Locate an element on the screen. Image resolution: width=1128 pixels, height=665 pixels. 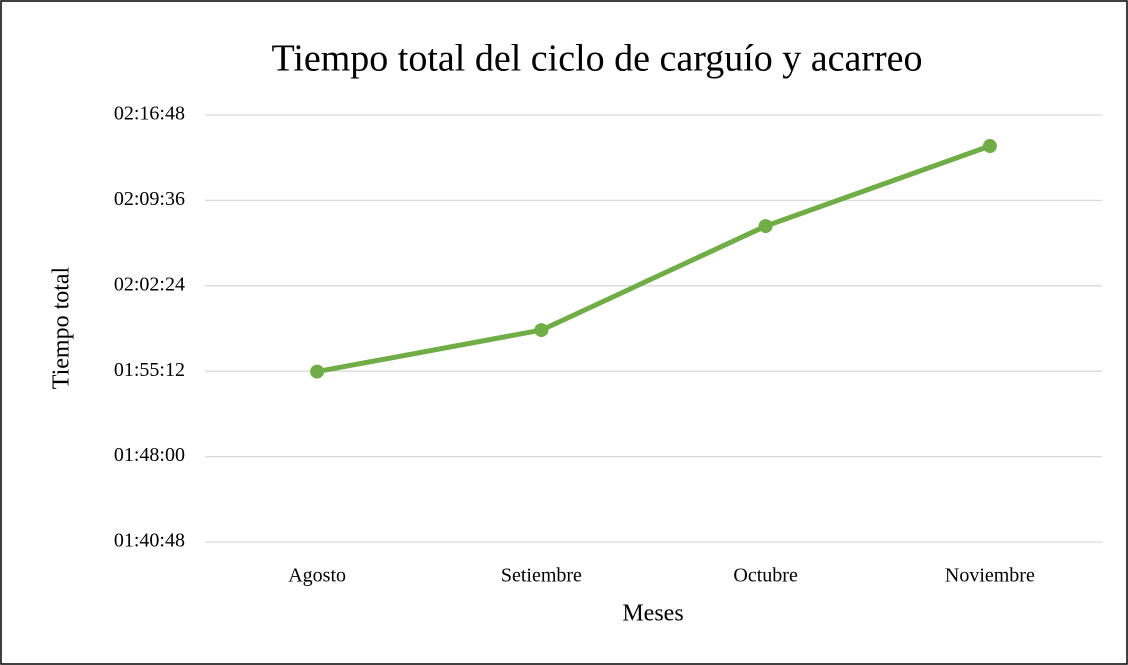
y-tick-label: 02:02:24 is located at coordinates (149, 284).